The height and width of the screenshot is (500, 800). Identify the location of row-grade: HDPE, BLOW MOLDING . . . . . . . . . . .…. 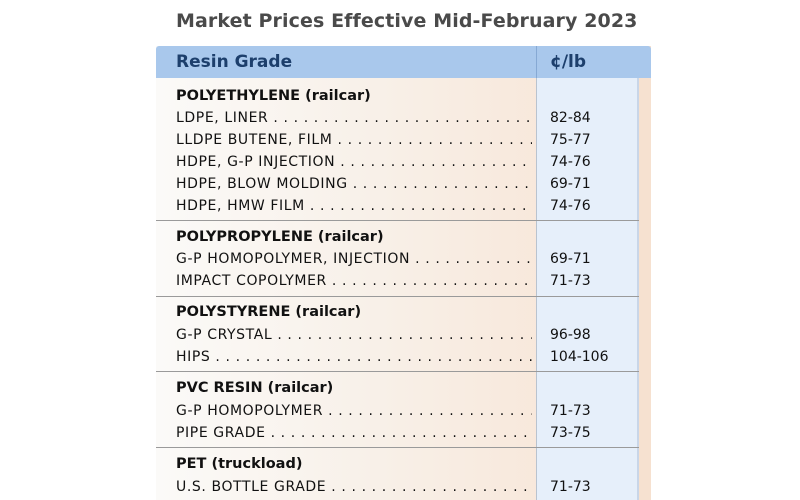
(354, 184).